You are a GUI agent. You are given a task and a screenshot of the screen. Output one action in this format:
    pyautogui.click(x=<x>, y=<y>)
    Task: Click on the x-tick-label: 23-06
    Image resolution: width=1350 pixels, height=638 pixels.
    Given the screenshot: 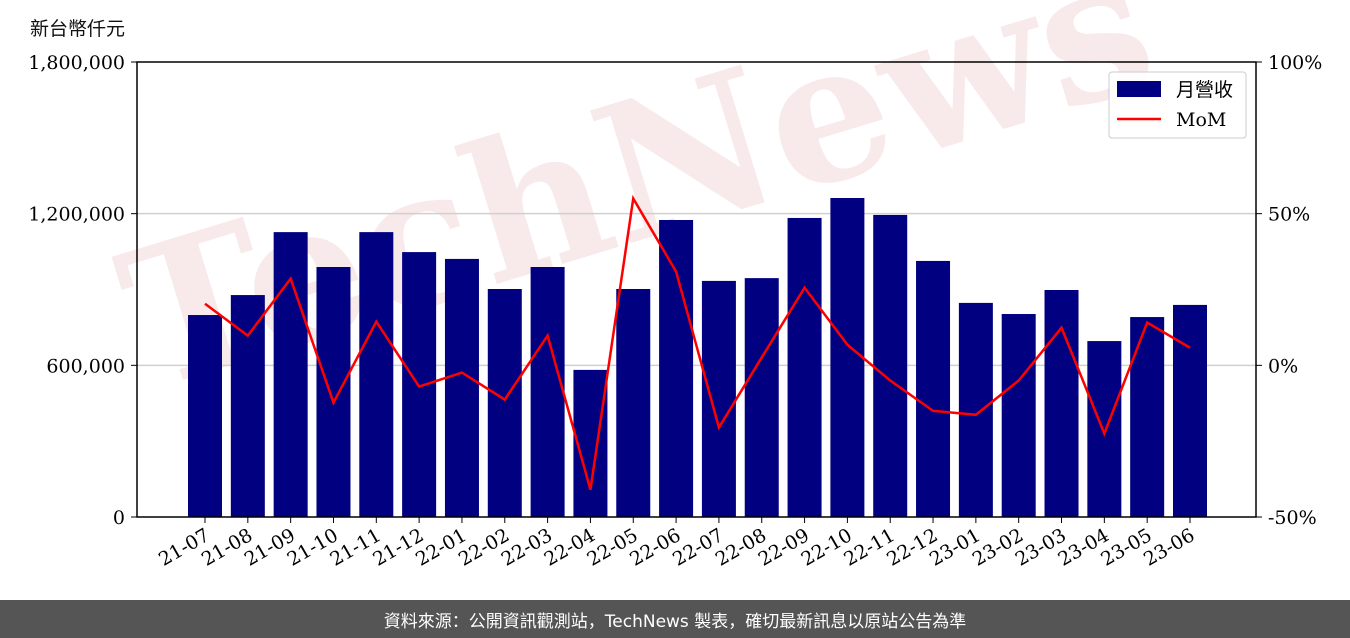 What is the action you would take?
    pyautogui.click(x=1169, y=547)
    